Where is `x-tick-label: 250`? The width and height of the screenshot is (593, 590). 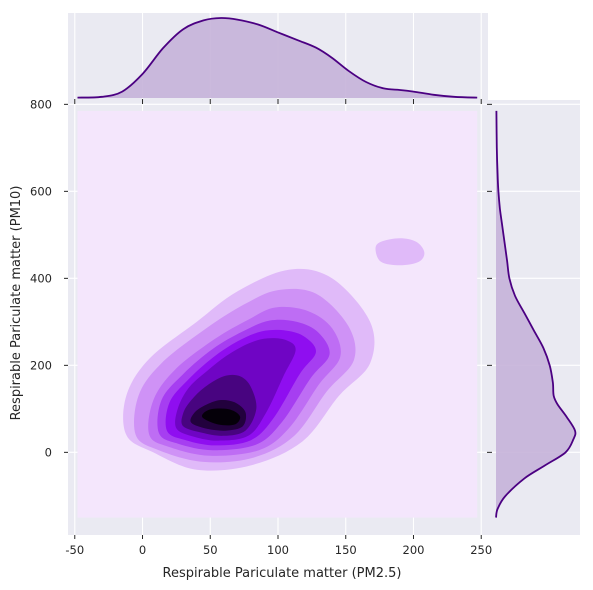
x-tick-label: 250 is located at coordinates (481, 550).